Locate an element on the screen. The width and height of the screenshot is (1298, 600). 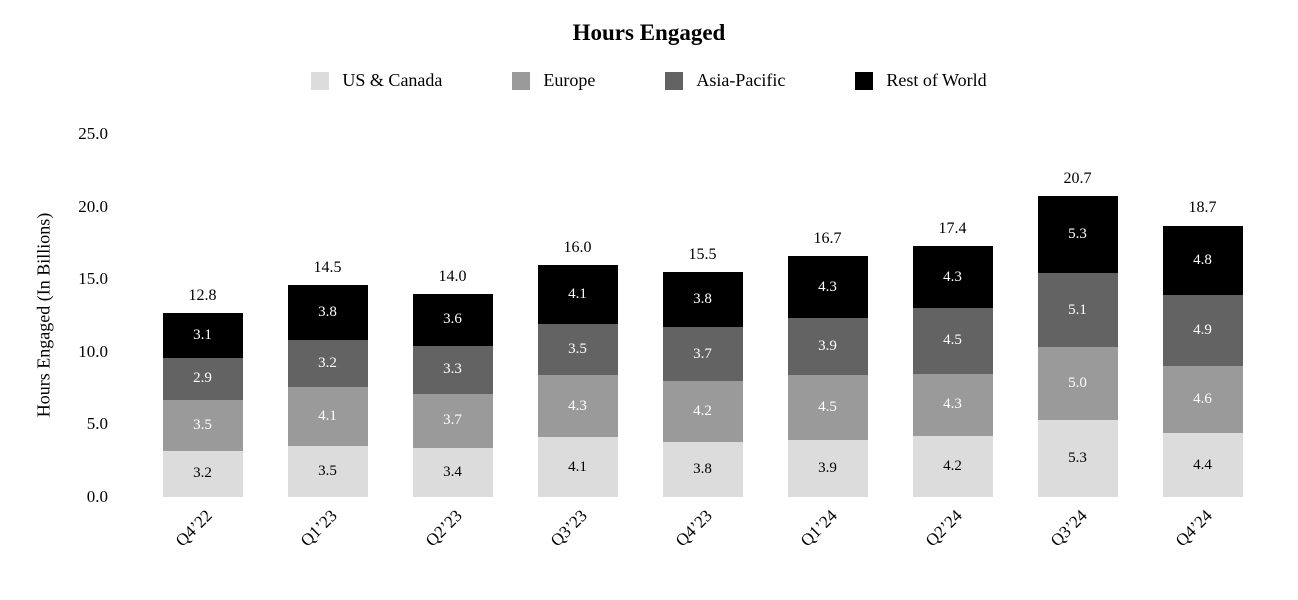
bar-total-label: 12.8 is located at coordinates (202, 295).